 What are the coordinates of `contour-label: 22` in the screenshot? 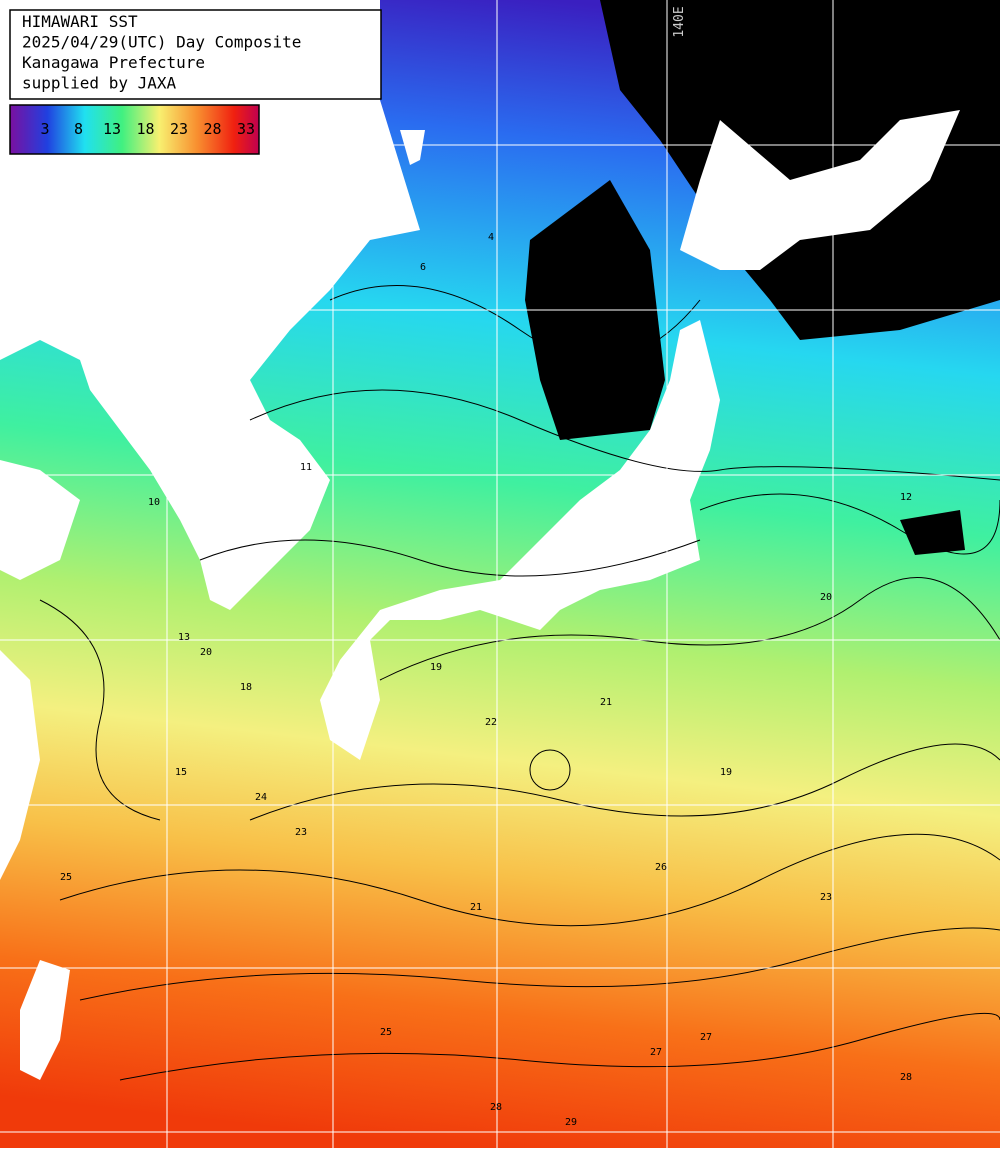 It's located at (491, 722).